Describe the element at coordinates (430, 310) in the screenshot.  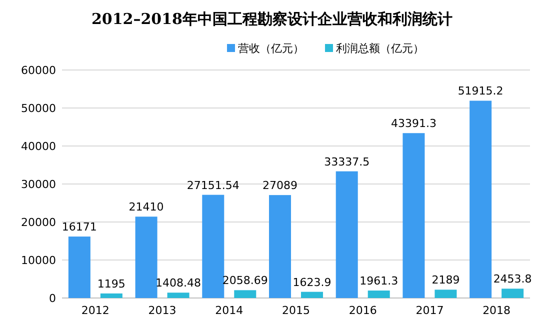
I see `x-tick-label: 2017` at that location.